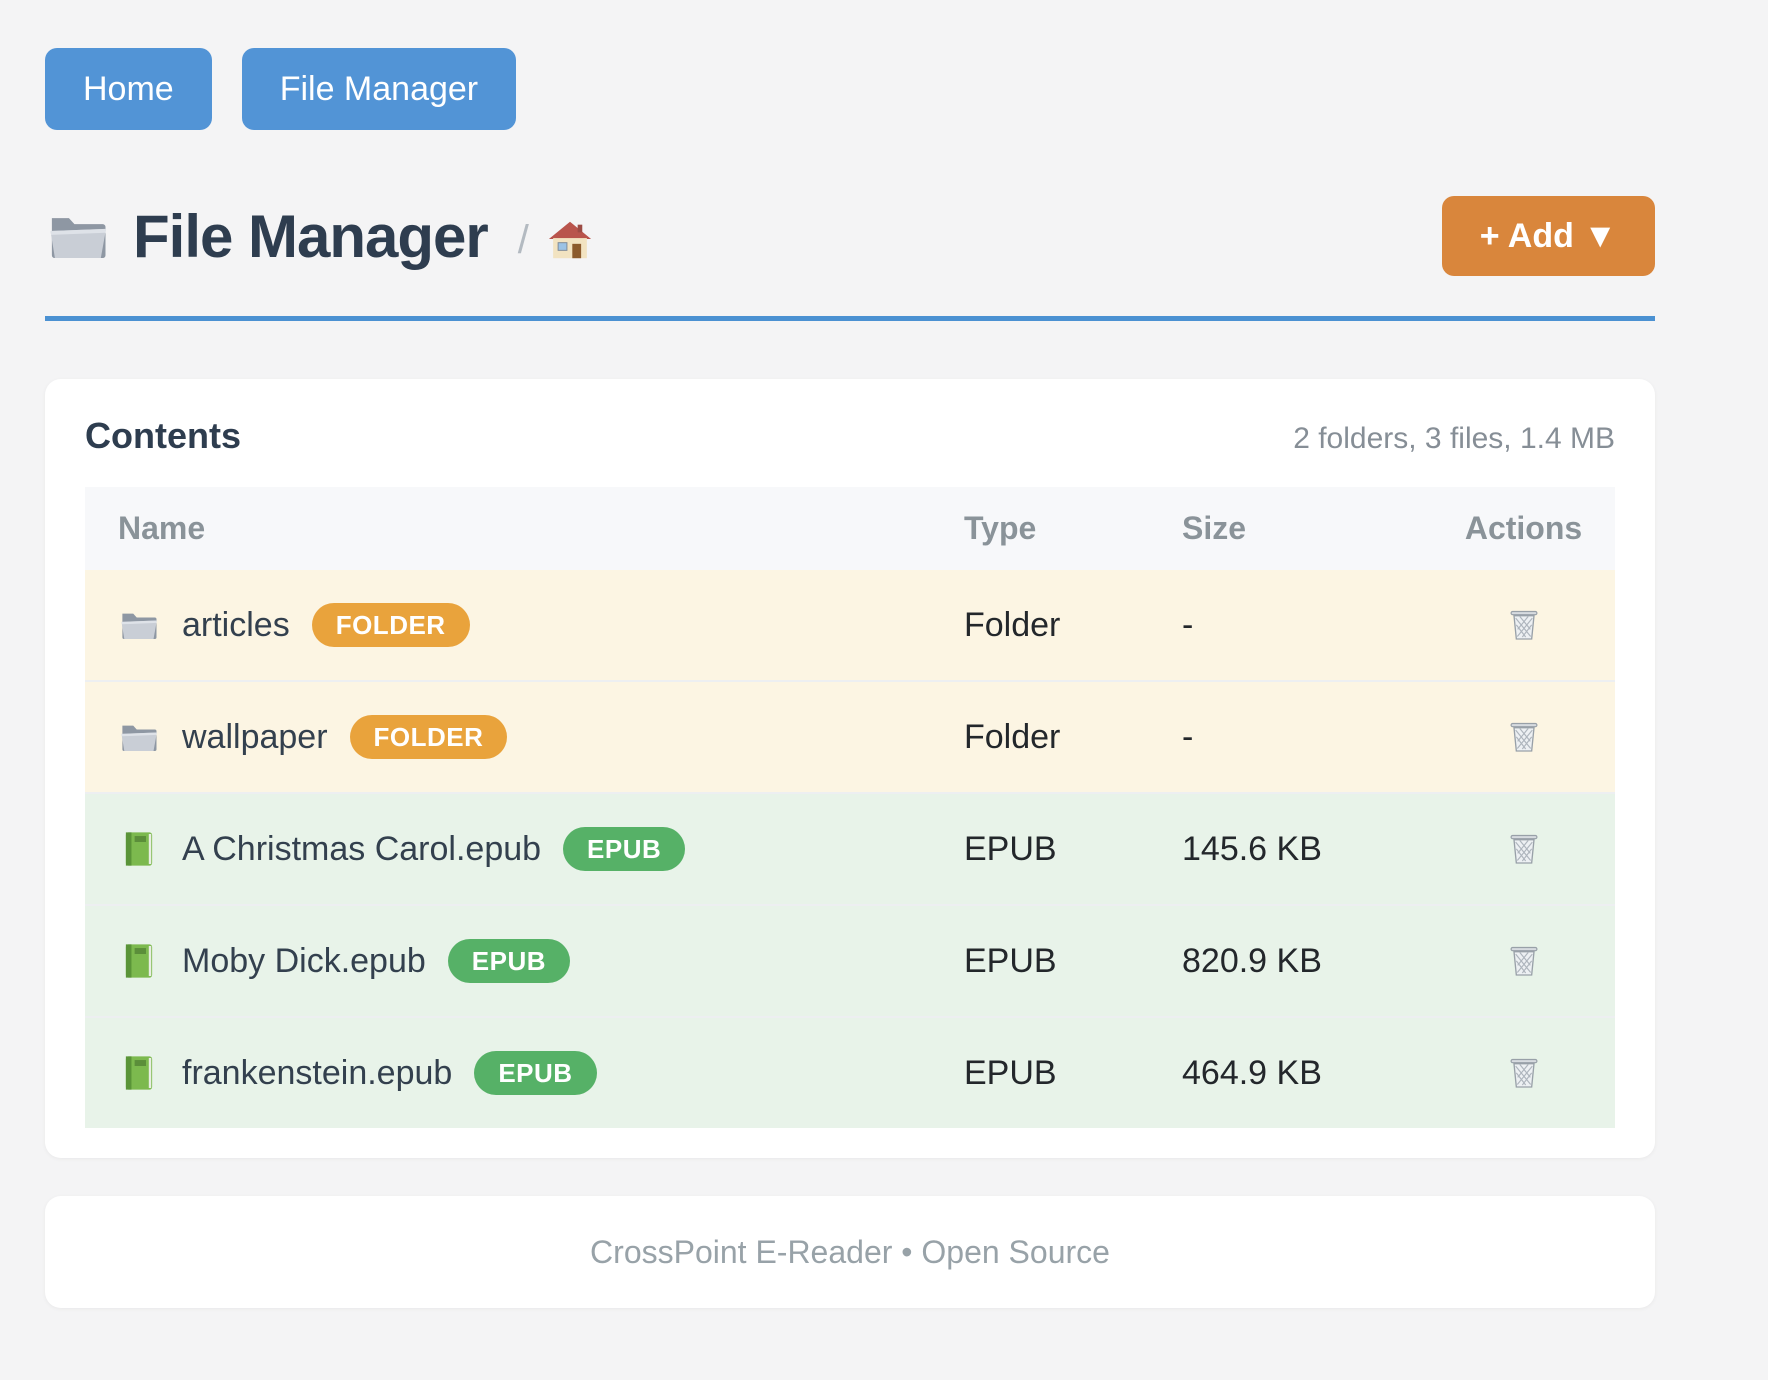 The image size is (1768, 1380). I want to click on file-name: articles, so click(236, 624).